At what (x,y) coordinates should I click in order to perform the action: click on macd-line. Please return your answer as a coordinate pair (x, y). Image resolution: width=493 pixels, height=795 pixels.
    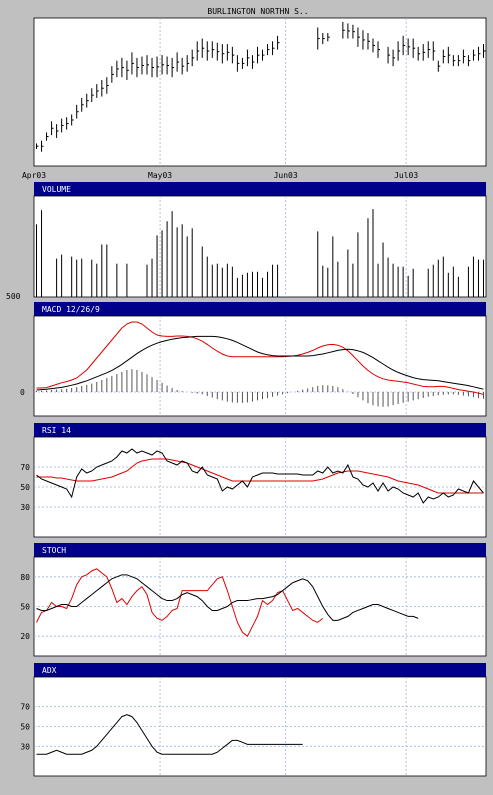
    Looking at the image, I should click on (260, 363).